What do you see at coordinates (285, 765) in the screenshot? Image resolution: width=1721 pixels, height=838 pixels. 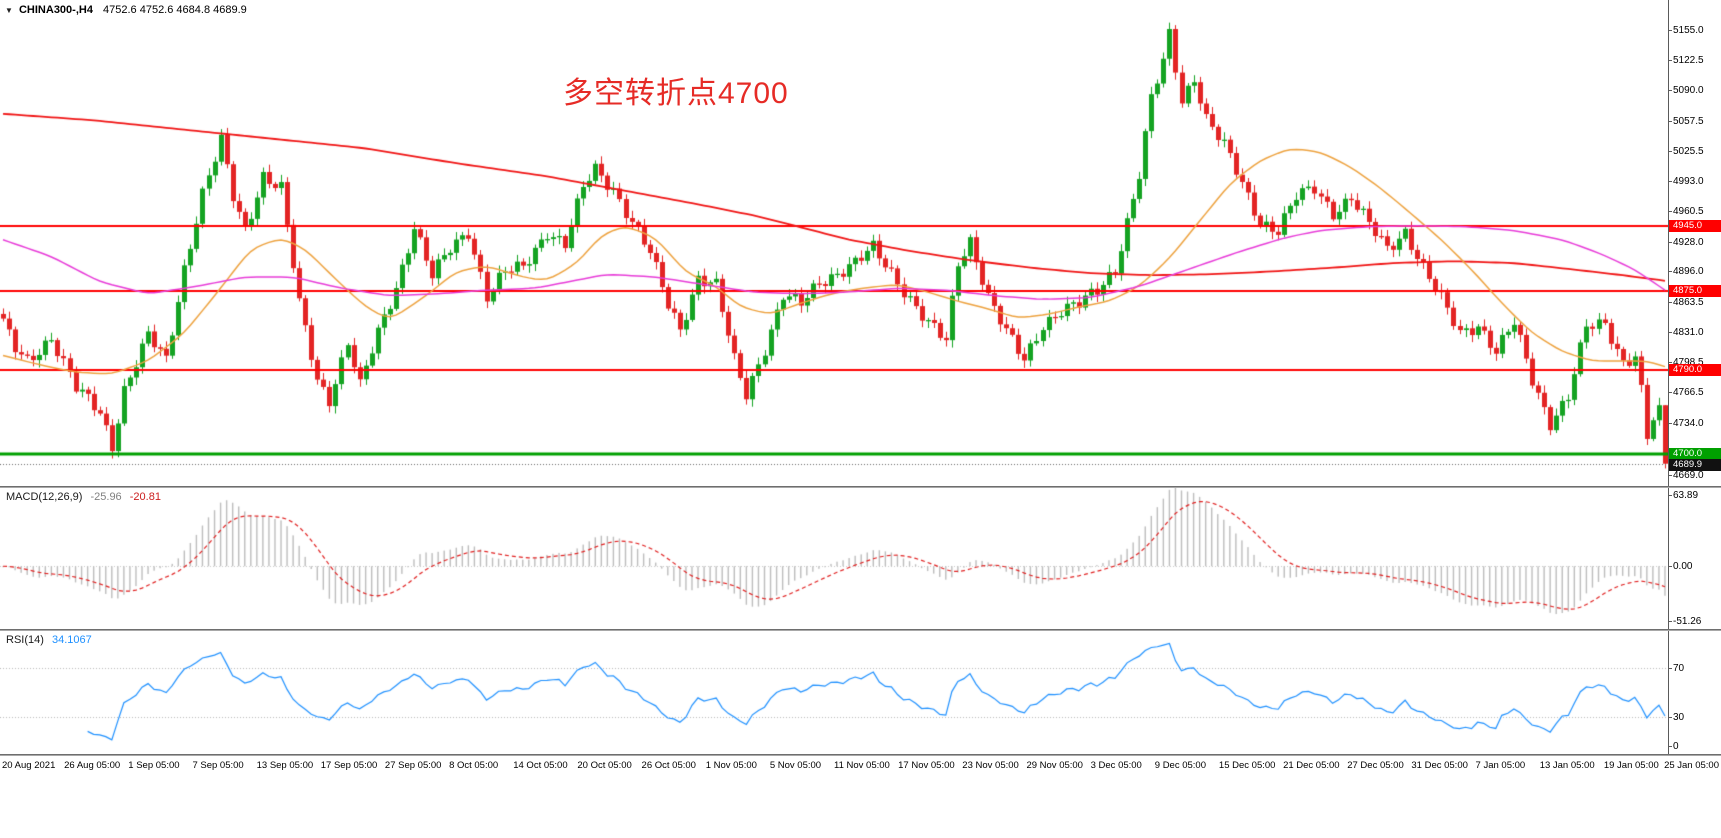 I see `date-label: 13 Sep 05:00` at bounding box center [285, 765].